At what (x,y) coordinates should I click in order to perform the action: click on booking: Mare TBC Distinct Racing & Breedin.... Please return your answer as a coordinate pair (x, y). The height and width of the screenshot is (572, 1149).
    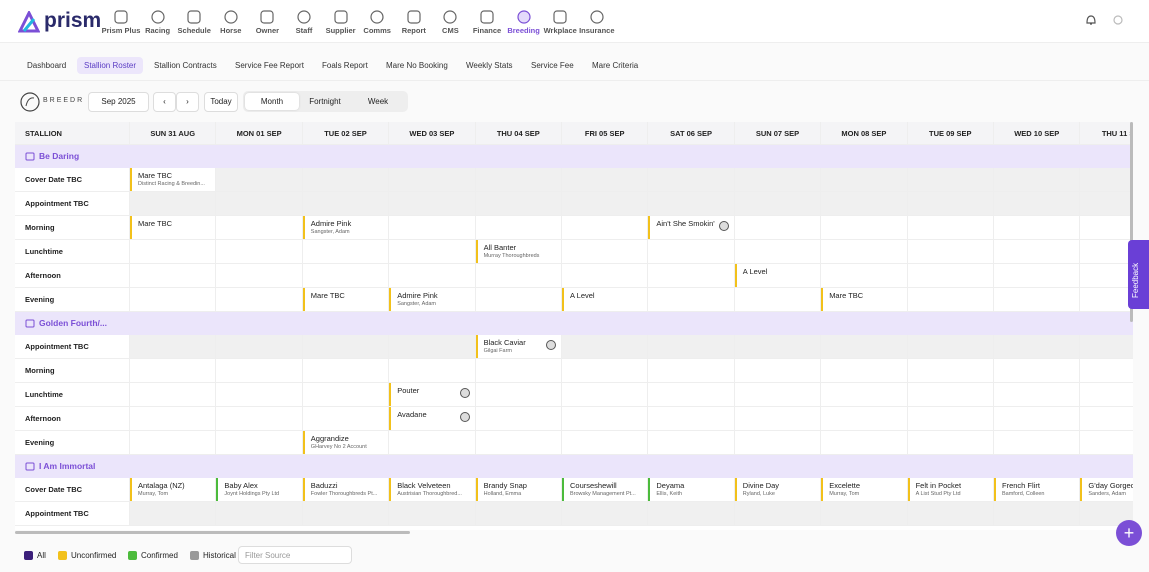
    Looking at the image, I should click on (173, 179).